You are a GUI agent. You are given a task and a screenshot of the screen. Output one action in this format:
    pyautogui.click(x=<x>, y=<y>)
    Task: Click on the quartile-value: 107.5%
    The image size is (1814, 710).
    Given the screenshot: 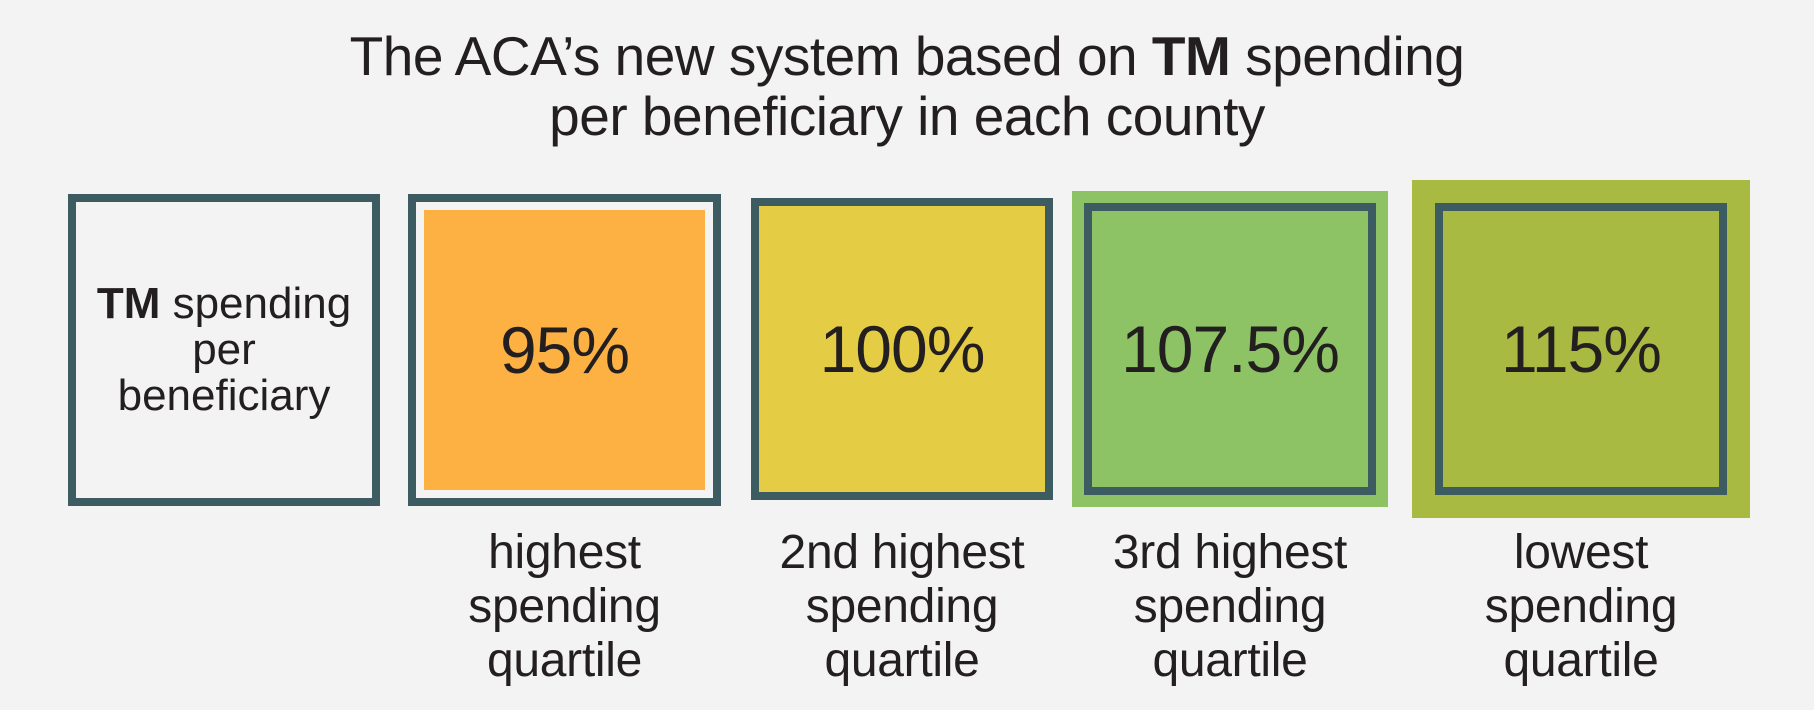 What is the action you would take?
    pyautogui.click(x=1230, y=349)
    